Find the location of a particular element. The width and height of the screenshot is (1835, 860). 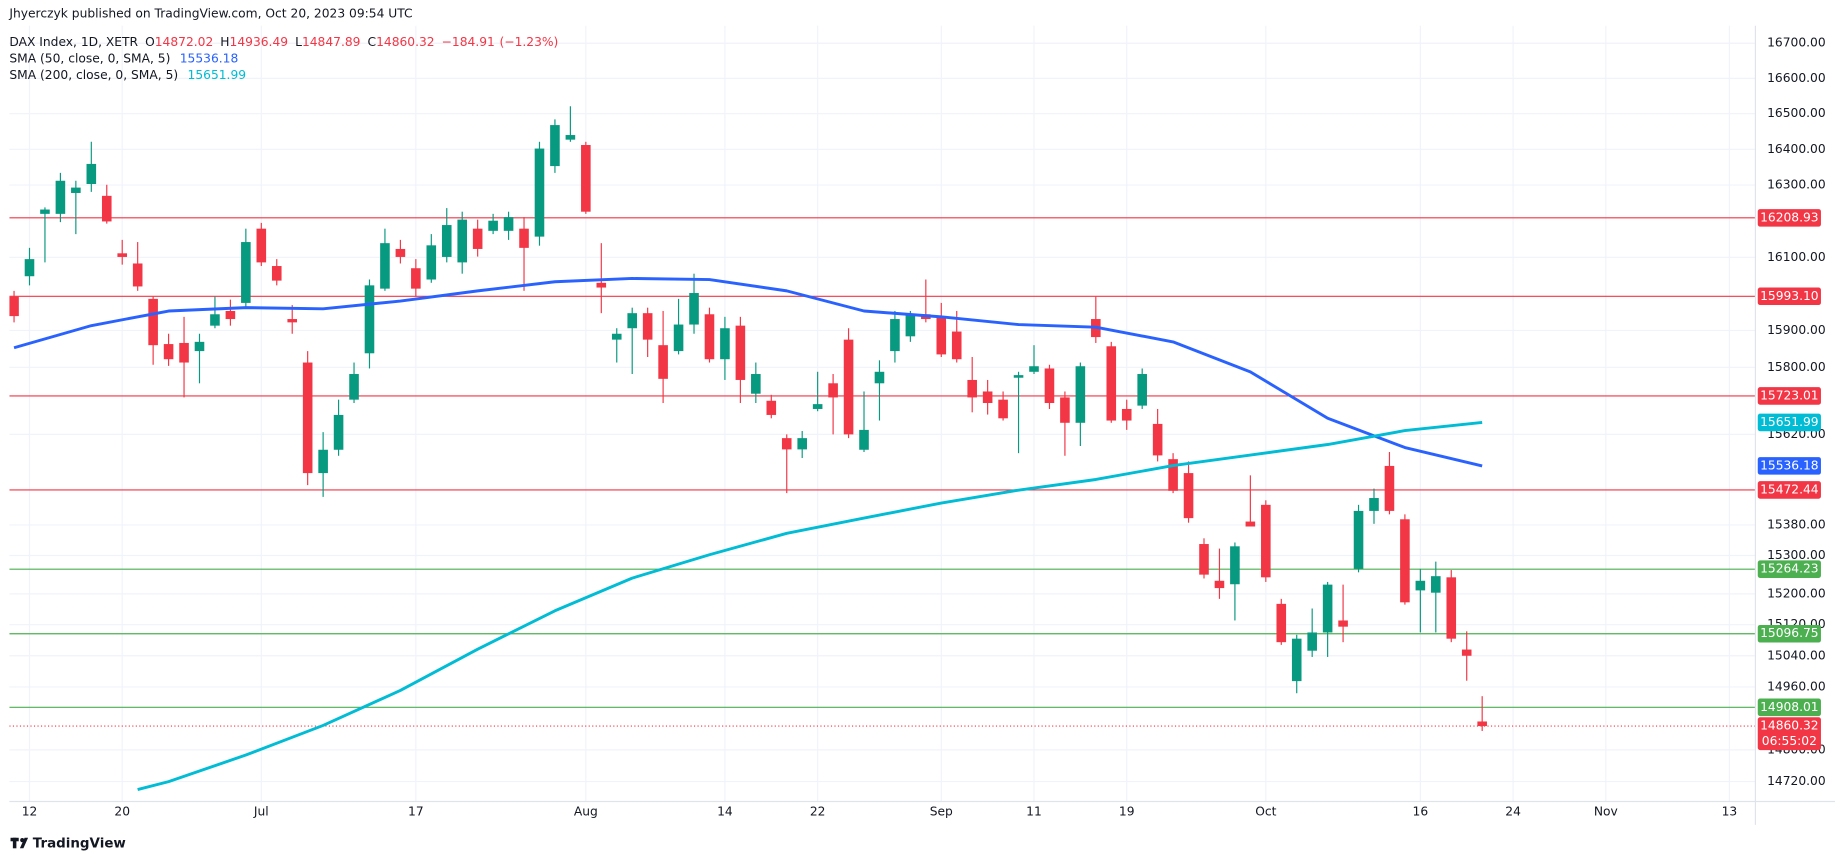

legend-item: 14872.02 is located at coordinates (184, 42).